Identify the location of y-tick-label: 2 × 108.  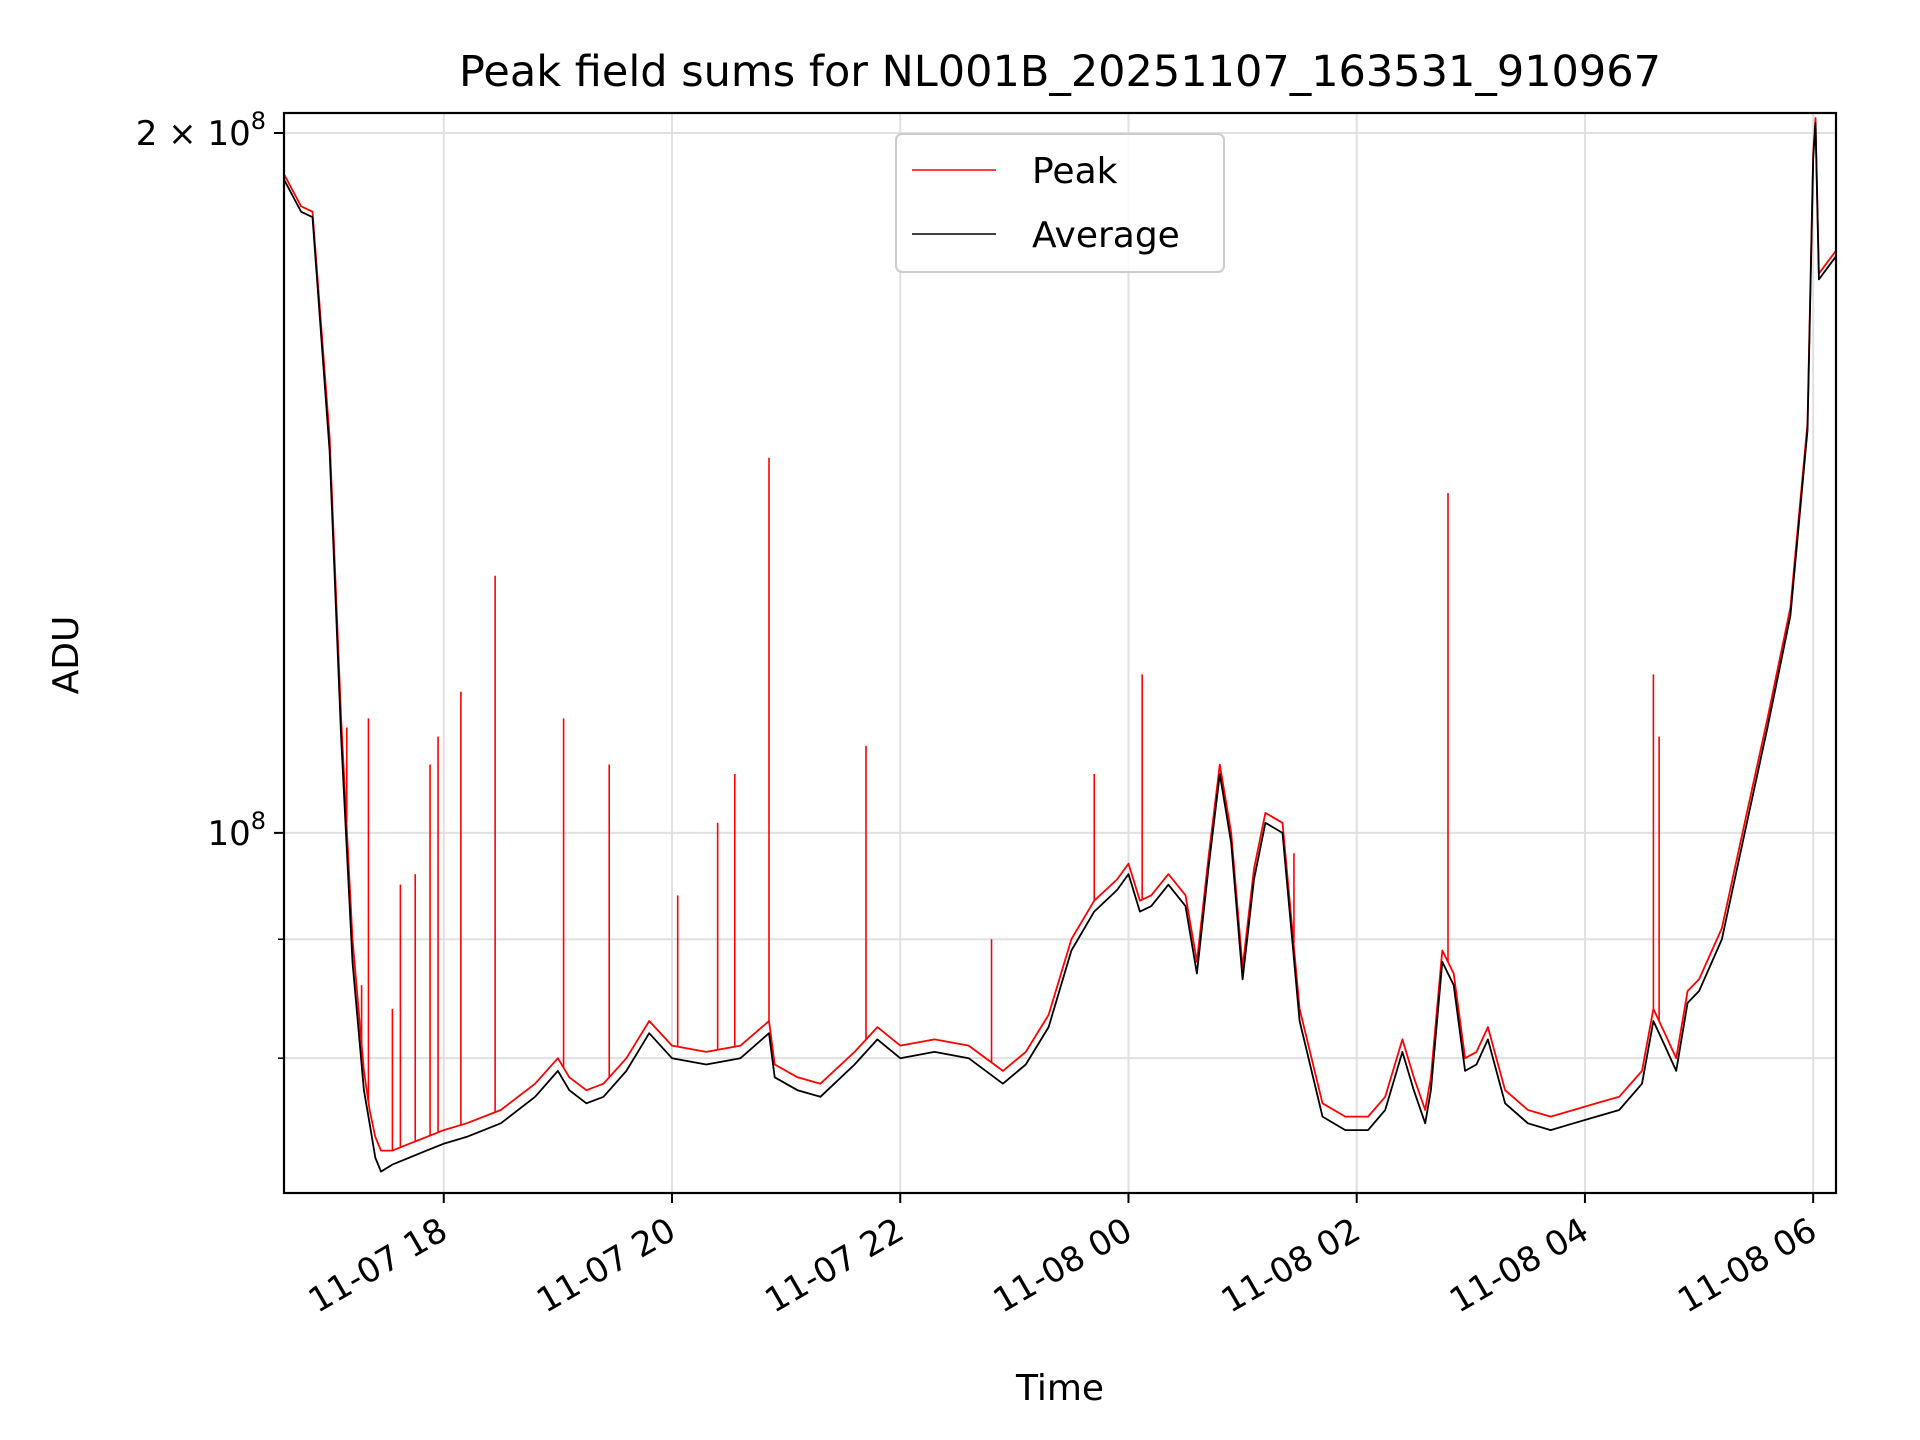
(201, 130).